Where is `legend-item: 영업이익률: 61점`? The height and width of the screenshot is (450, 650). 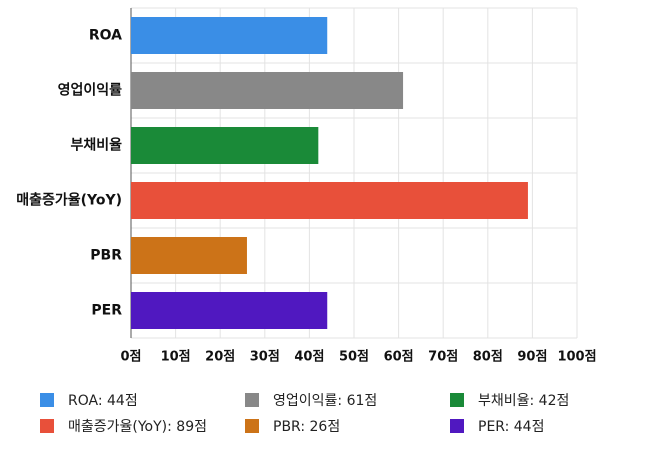 legend-item: 영업이익률: 61점 is located at coordinates (311, 400).